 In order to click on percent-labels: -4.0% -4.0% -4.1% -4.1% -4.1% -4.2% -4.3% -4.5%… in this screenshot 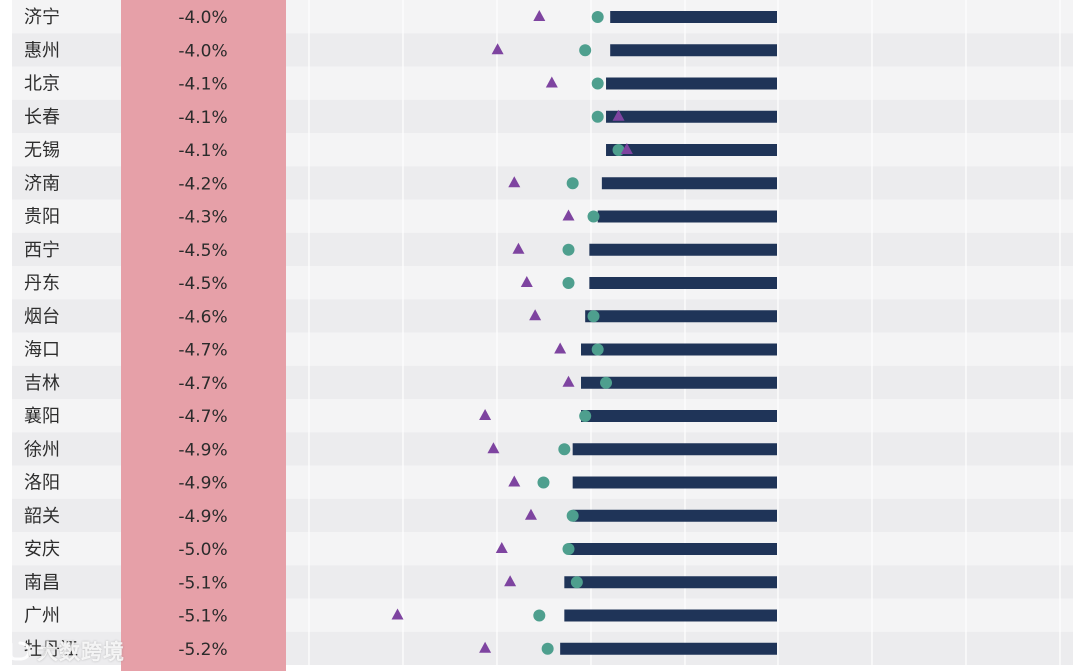, I will do `click(202, 334)`.